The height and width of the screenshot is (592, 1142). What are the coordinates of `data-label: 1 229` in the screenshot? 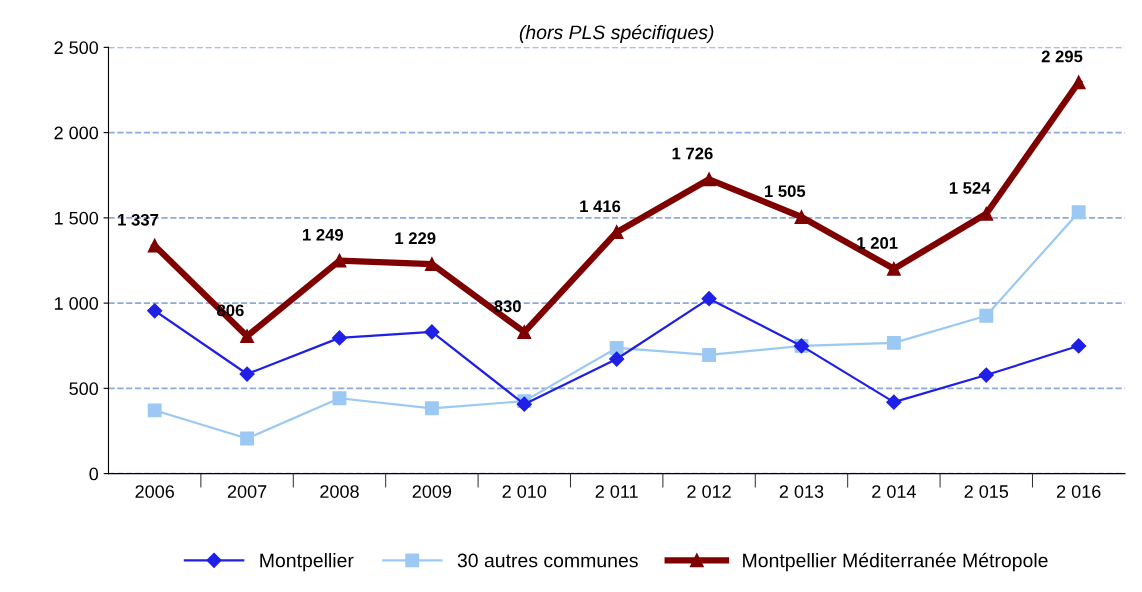 It's located at (415, 238).